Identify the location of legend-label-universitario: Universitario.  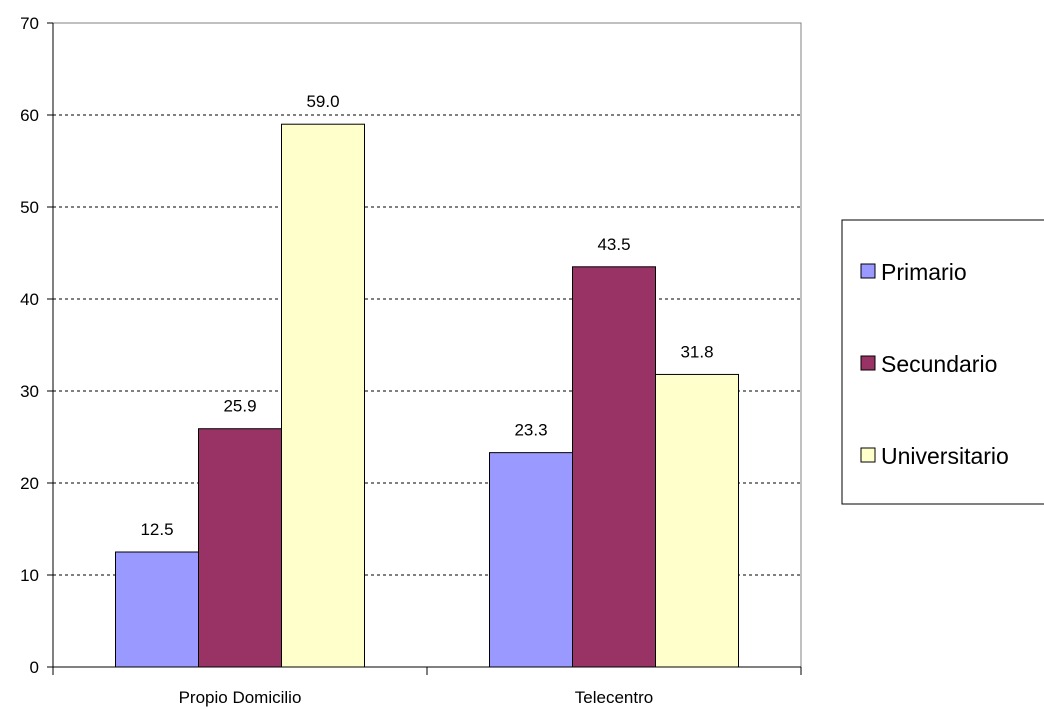
(945, 456).